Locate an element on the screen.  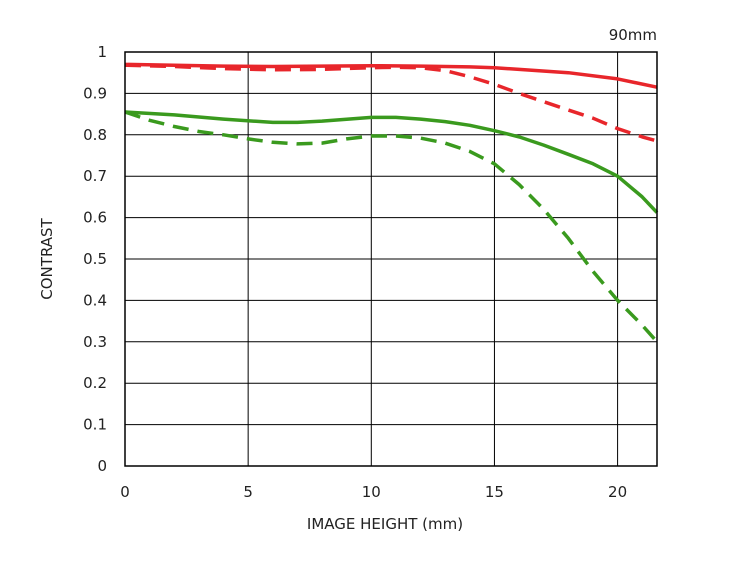
y-tick-label: 0.9 is located at coordinates (95, 93).